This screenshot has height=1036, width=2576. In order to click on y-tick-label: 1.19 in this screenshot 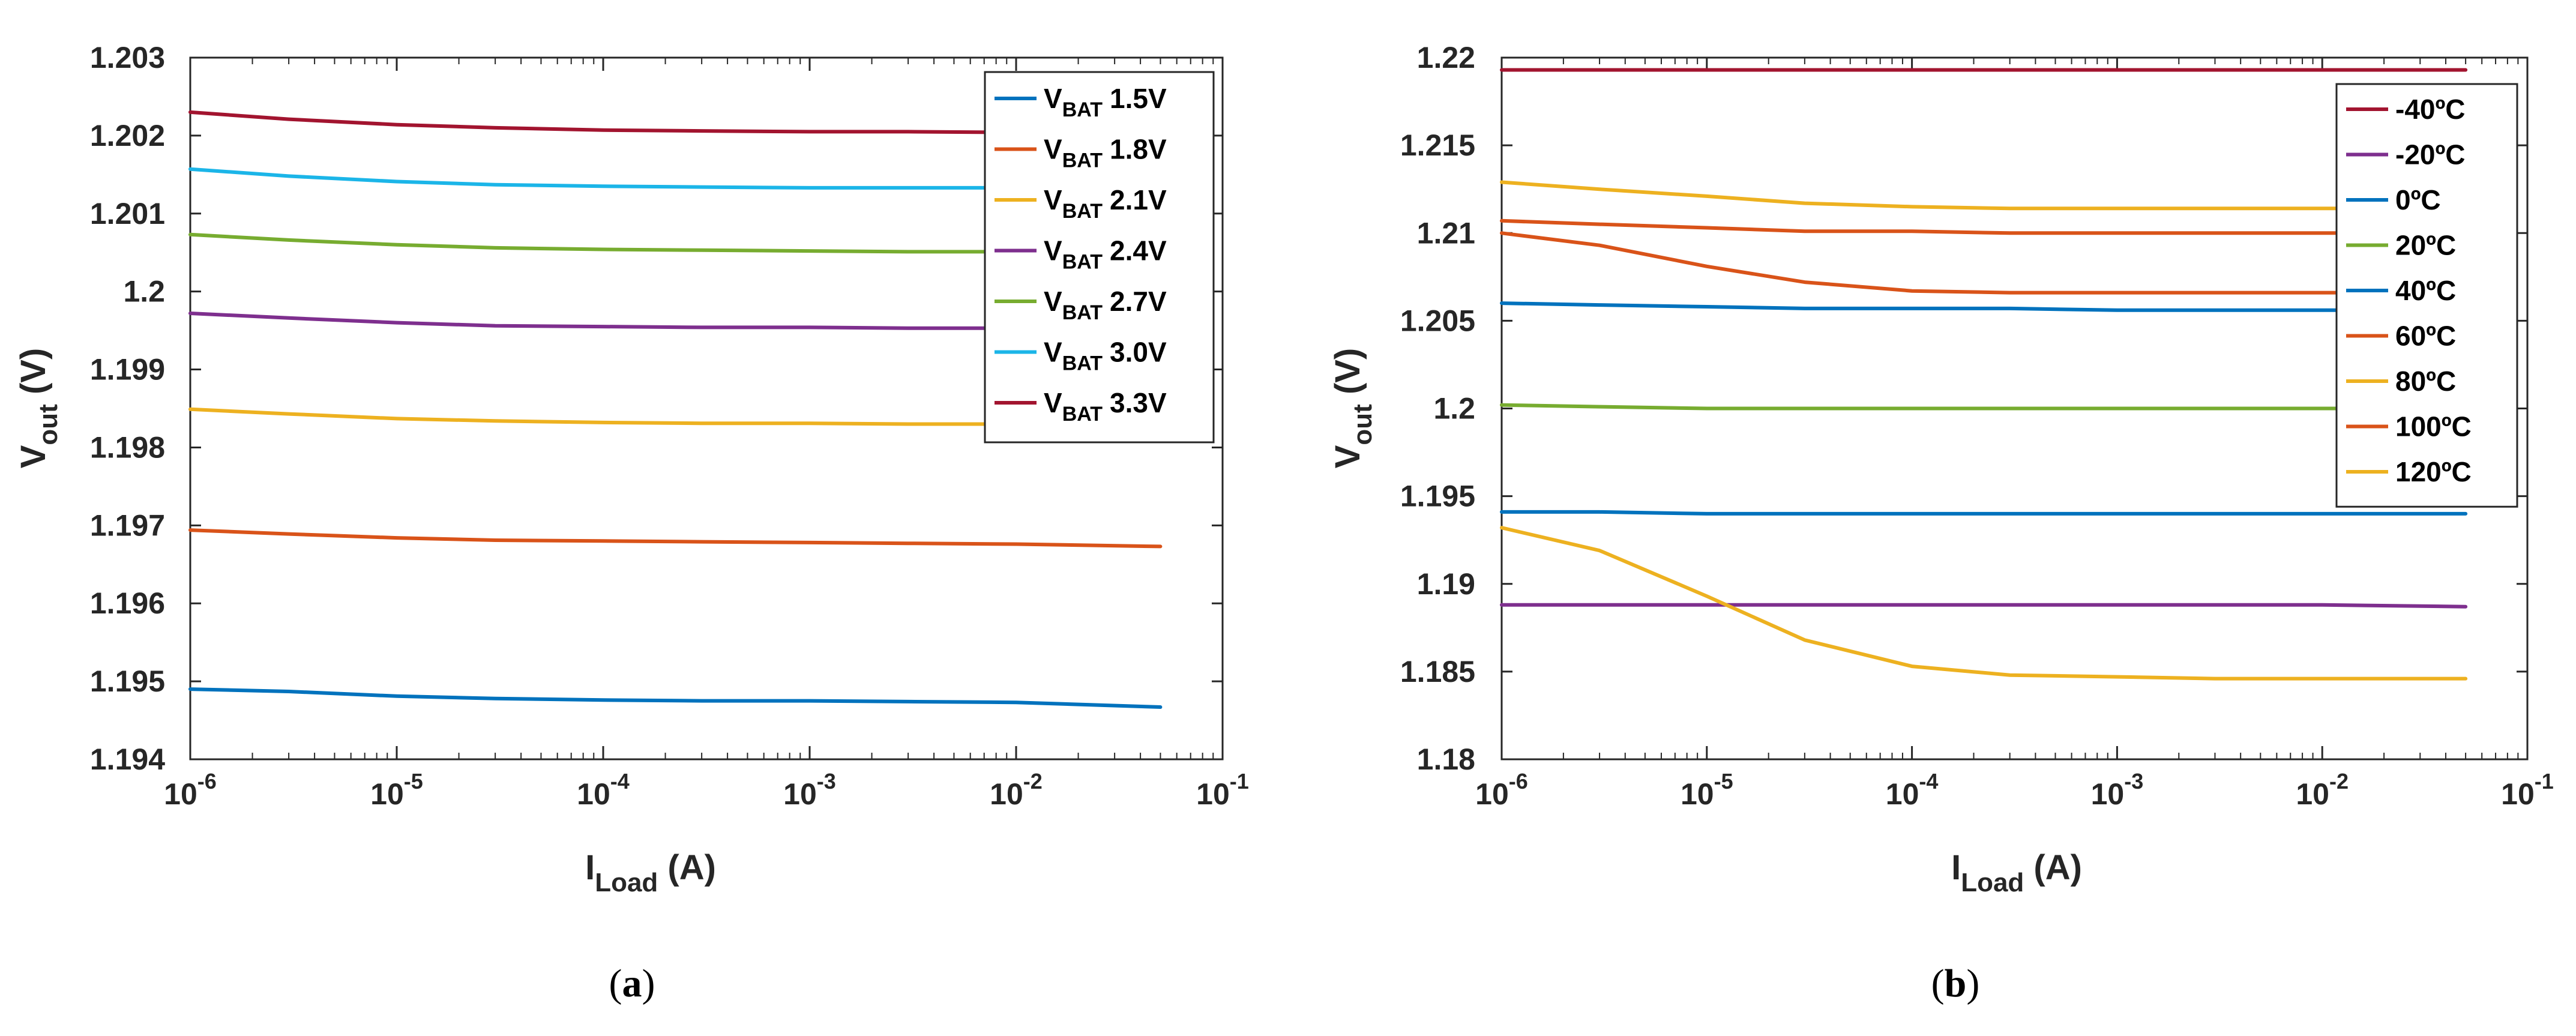, I will do `click(1446, 584)`.